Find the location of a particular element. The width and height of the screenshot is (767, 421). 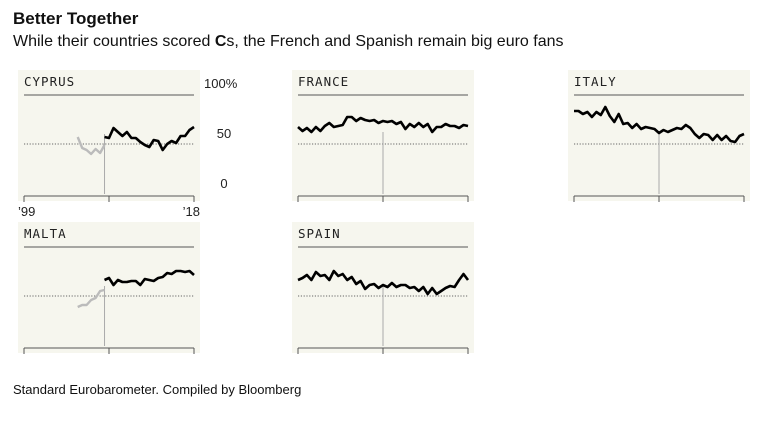

subtitle-grade: C is located at coordinates (220, 41).